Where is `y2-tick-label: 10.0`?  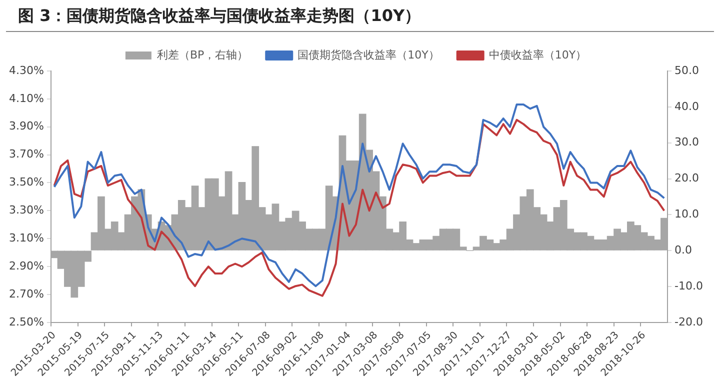 y2-tick-label: 10.0 is located at coordinates (687, 214).